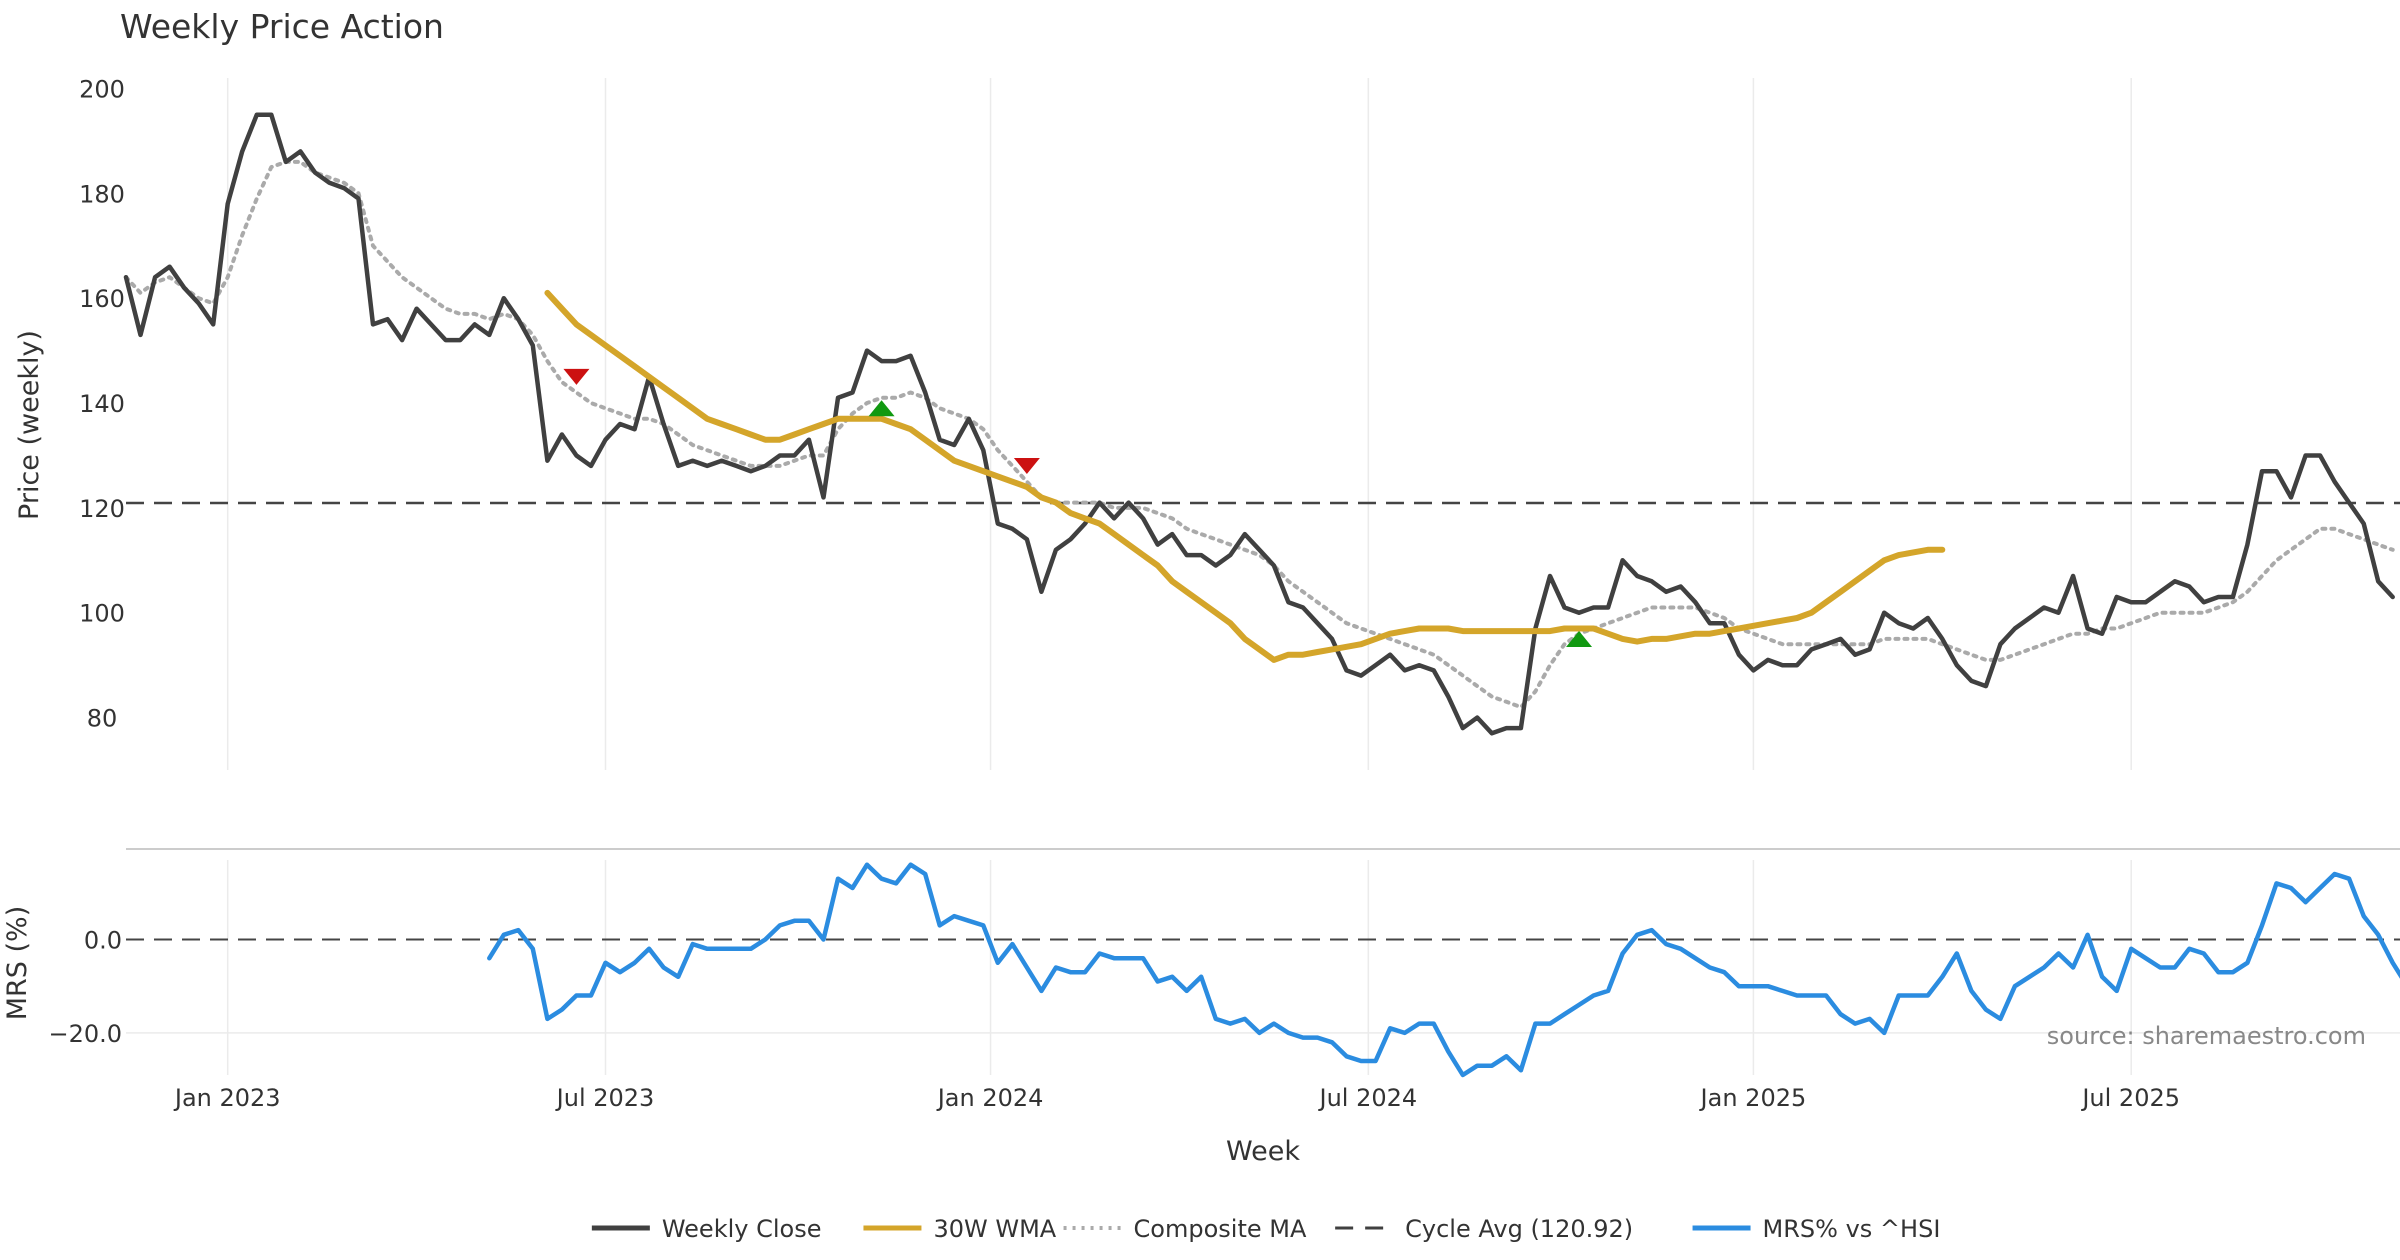 The height and width of the screenshot is (1260, 2400). I want to click on price-y-tick-label: 100, so click(102, 614).